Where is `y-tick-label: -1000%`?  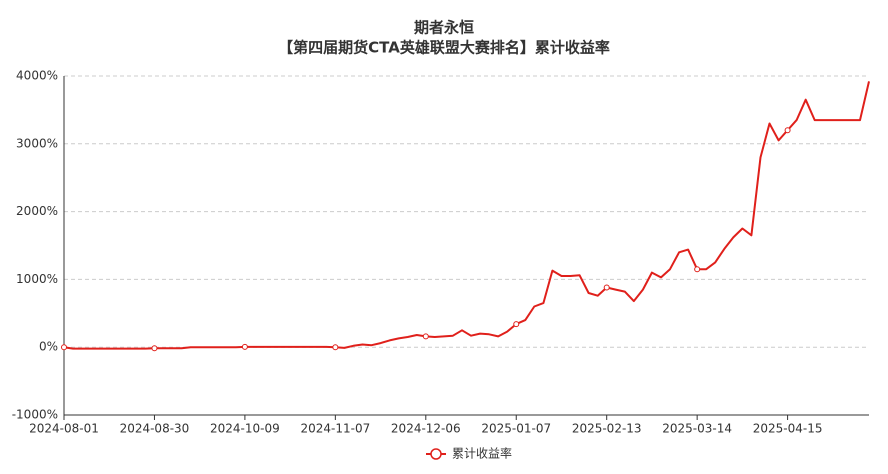
y-tick-label: -1000% is located at coordinates (35, 415).